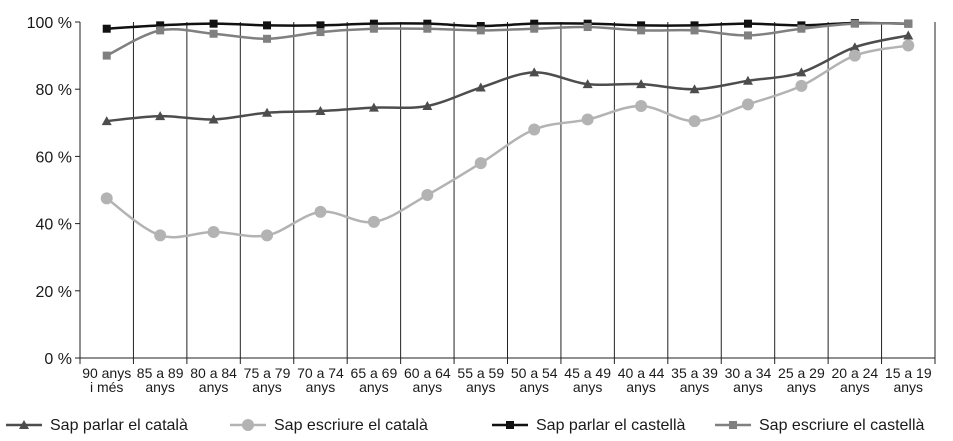 The height and width of the screenshot is (441, 953). What do you see at coordinates (507, 25) in the screenshot?
I see `series-line` at bounding box center [507, 25].